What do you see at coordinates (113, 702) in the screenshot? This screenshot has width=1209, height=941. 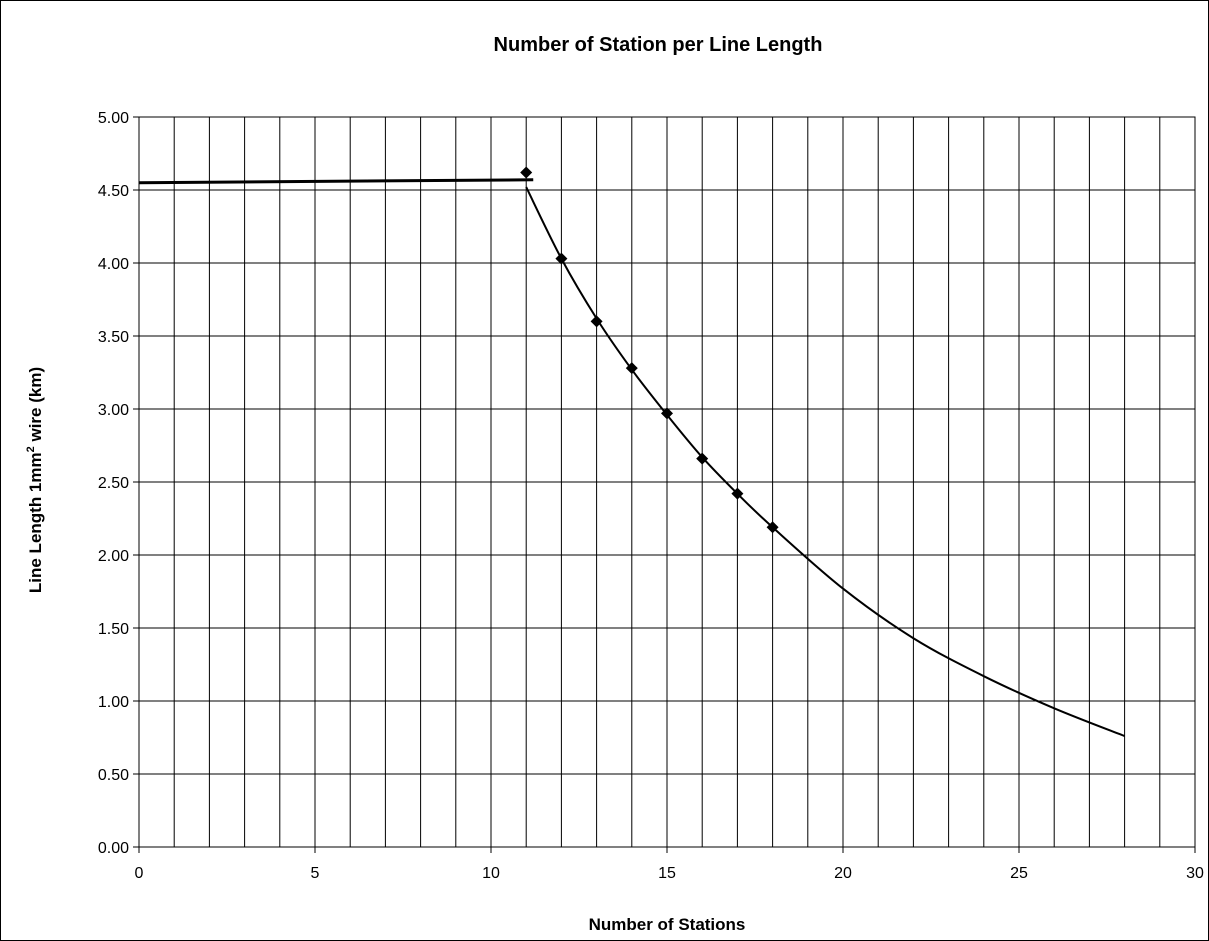 I see `y-tick-label: 1.00` at bounding box center [113, 702].